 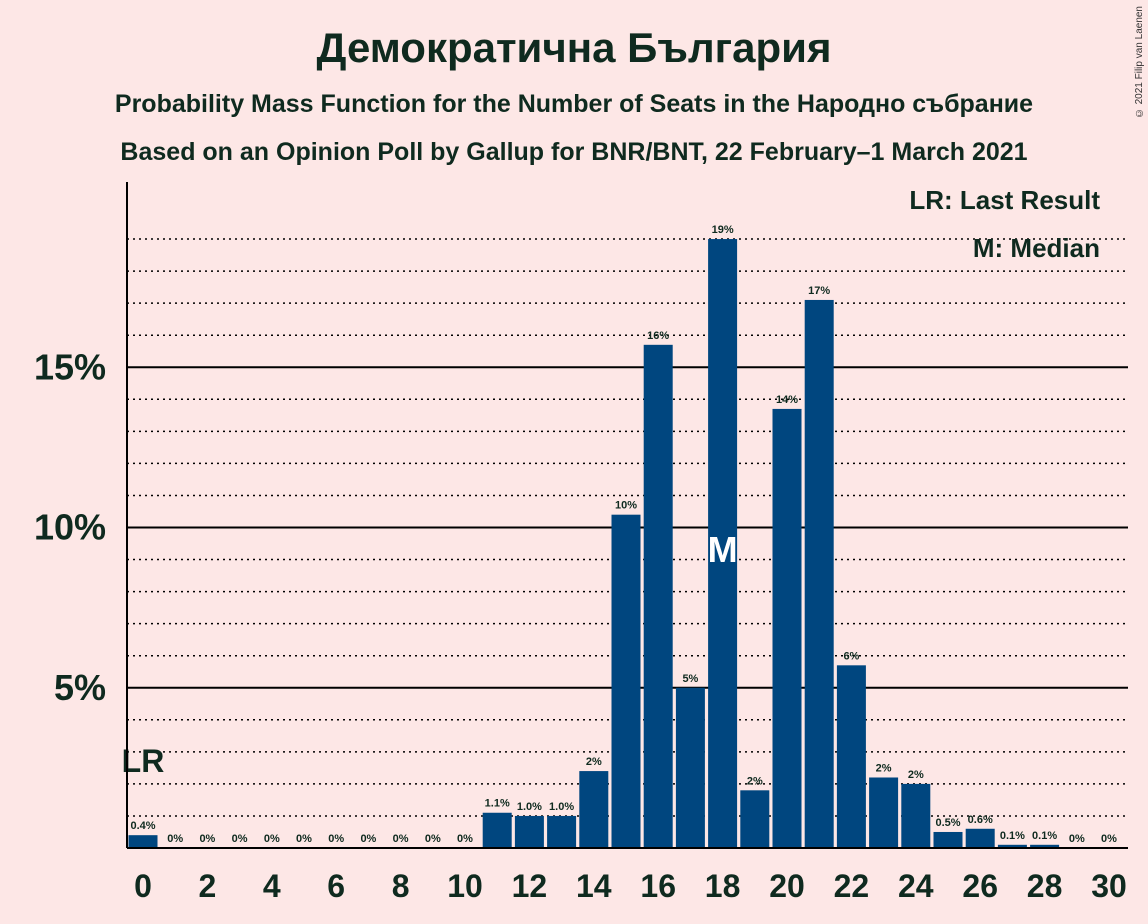 I want to click on x-tick-label: 6, so click(x=336, y=886).